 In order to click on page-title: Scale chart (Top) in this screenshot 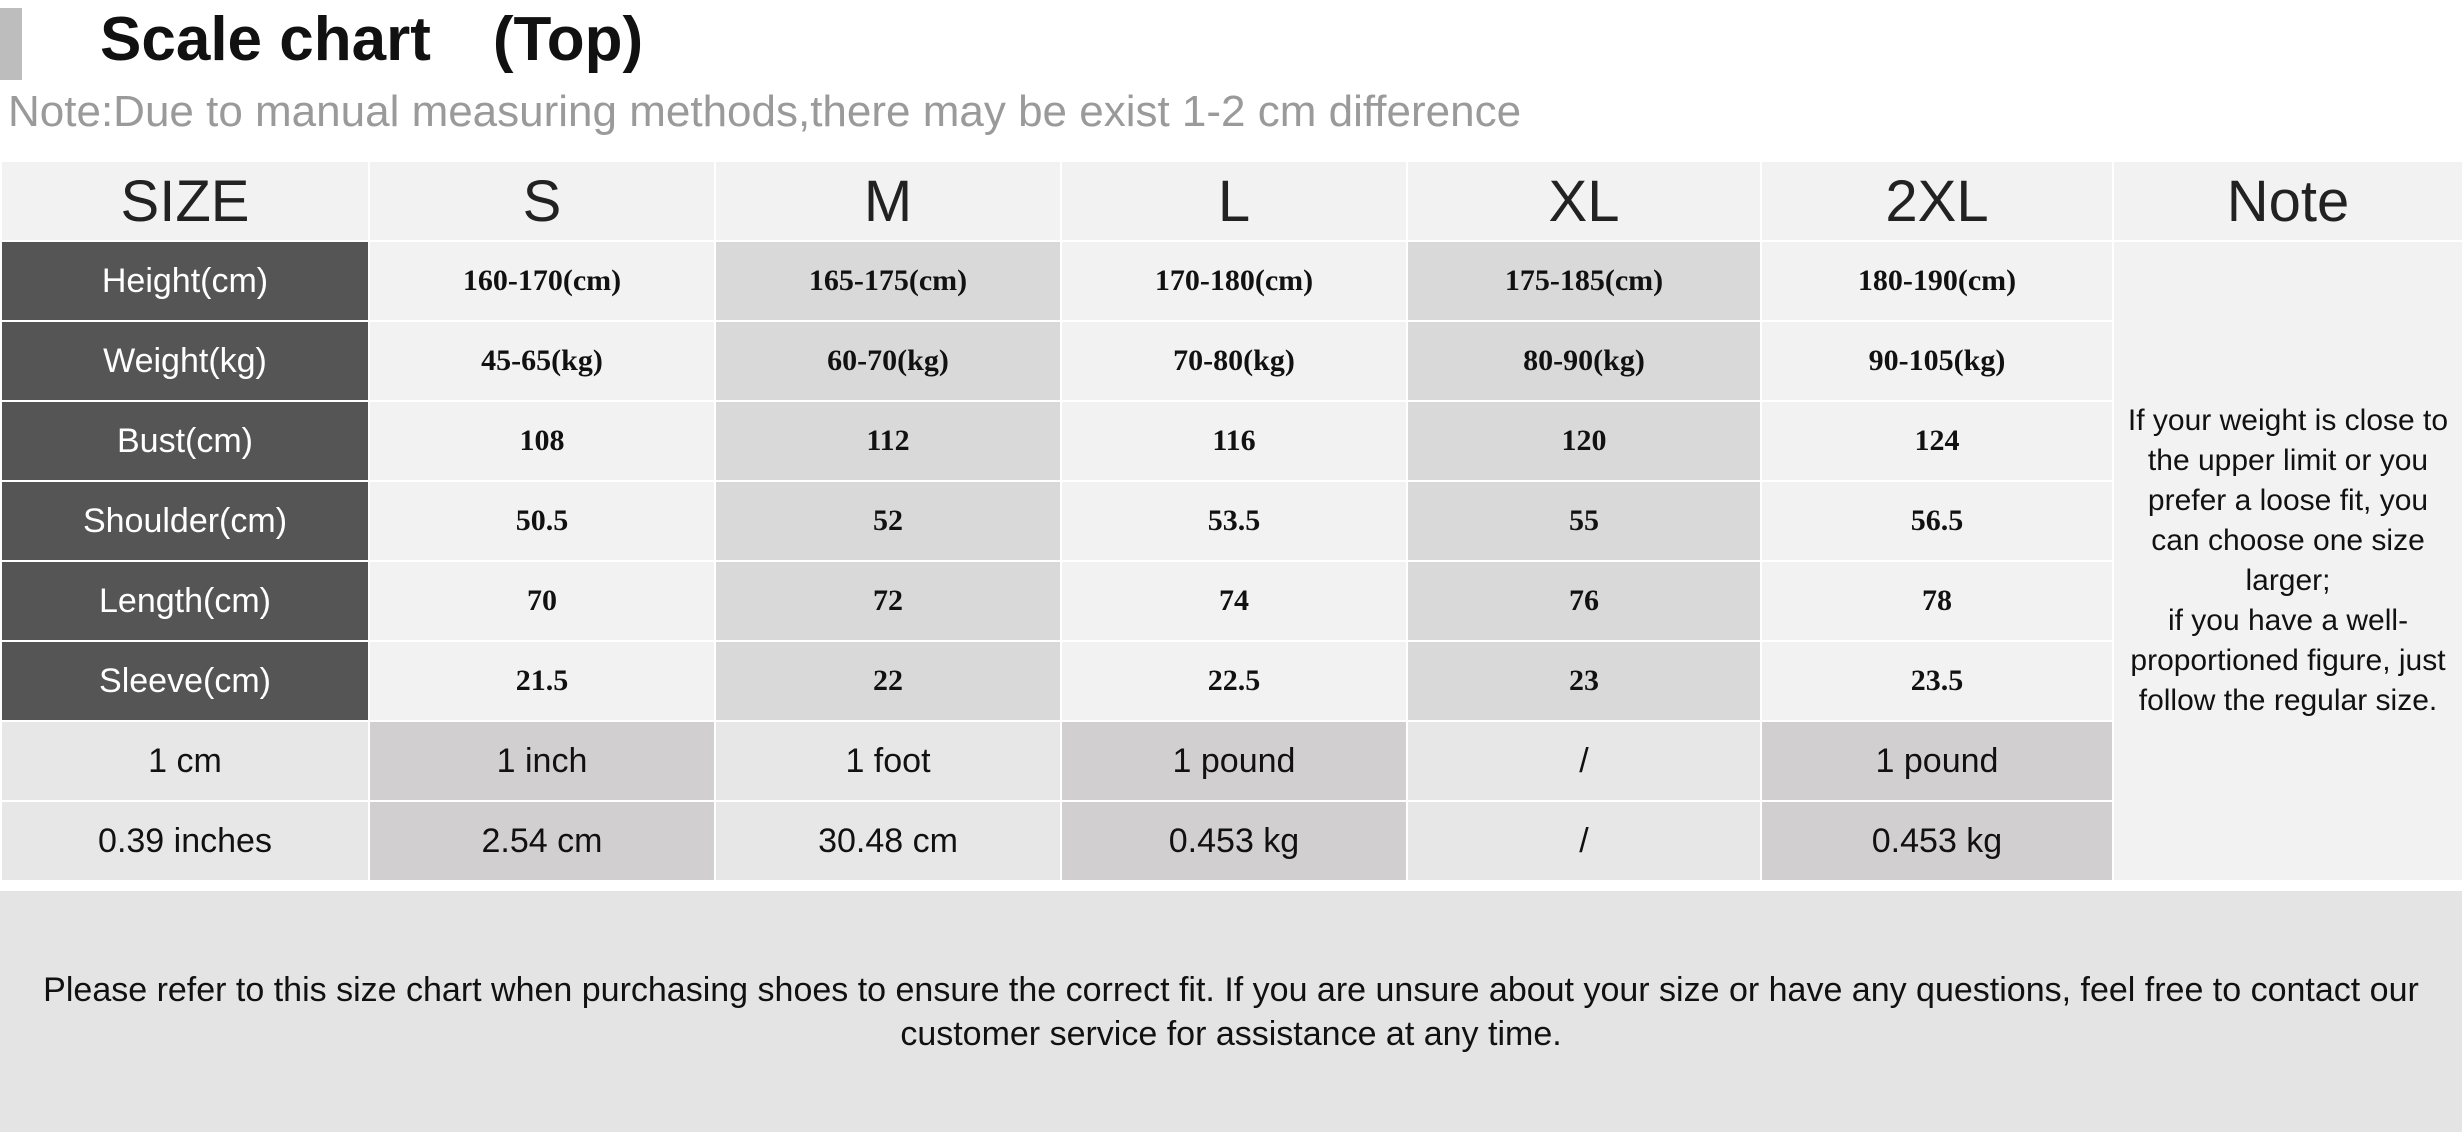, I will do `click(372, 39)`.